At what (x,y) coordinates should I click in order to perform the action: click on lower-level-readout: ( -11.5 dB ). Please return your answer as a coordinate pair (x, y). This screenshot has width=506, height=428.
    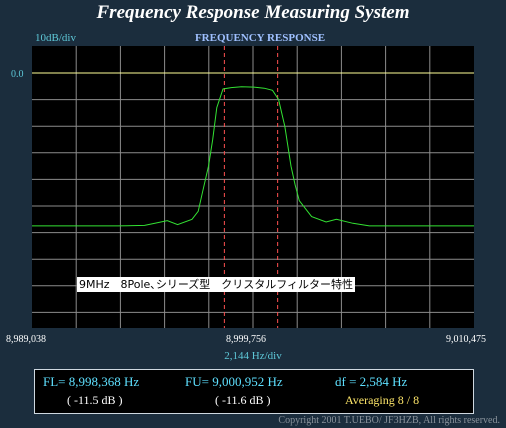
    Looking at the image, I should click on (95, 400).